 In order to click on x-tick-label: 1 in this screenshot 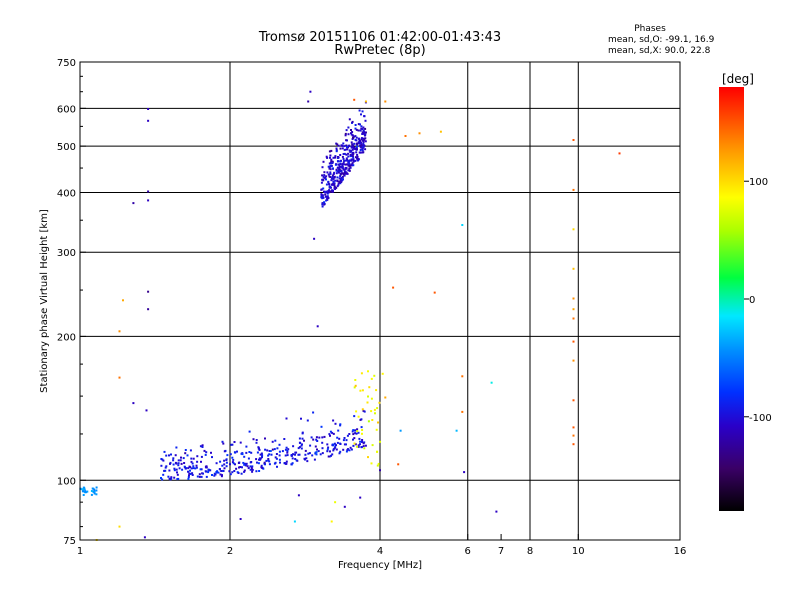, I will do `click(80, 551)`.